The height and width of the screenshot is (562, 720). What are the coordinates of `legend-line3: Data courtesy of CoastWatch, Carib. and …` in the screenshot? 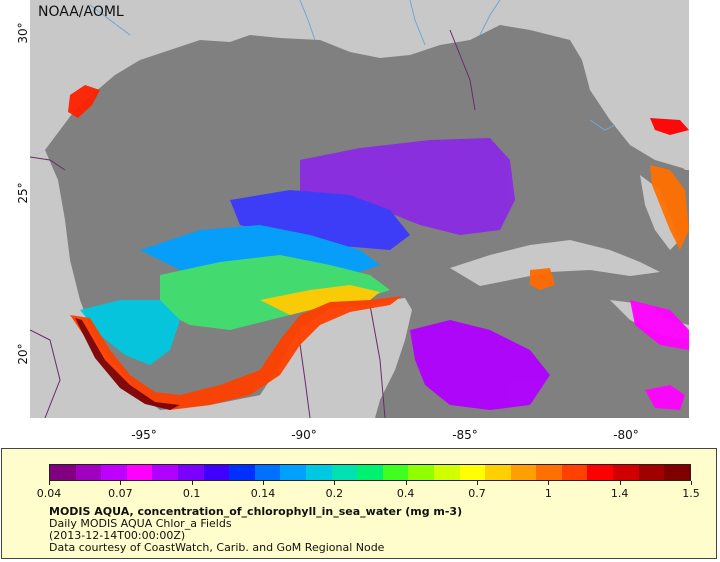 It's located at (217, 547).